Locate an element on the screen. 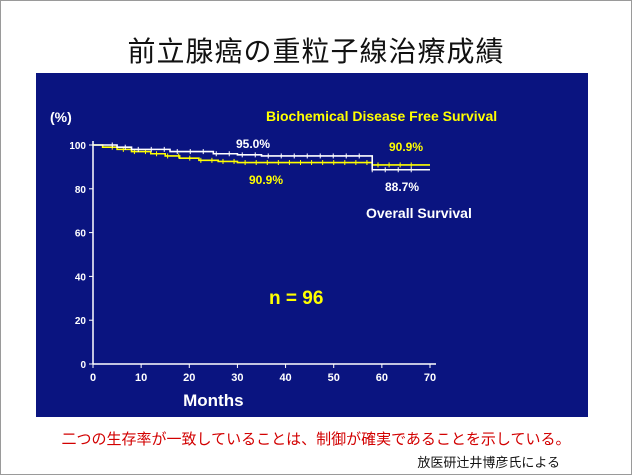 Image resolution: width=632 pixels, height=475 pixels. y-tick-label: 100 is located at coordinates (77, 146).